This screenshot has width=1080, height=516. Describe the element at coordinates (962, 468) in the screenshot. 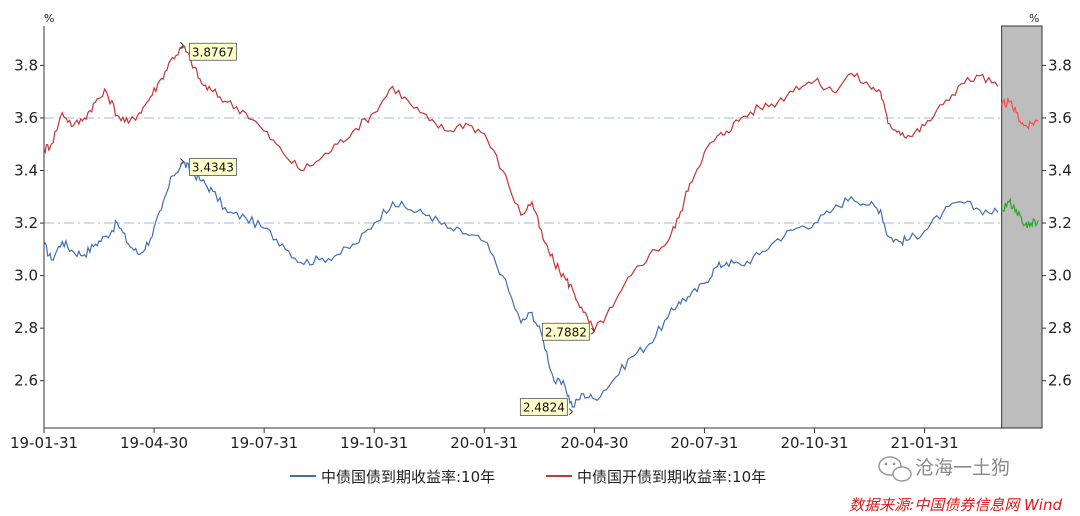

I see `watermark-text: 沧海一土狗` at that location.